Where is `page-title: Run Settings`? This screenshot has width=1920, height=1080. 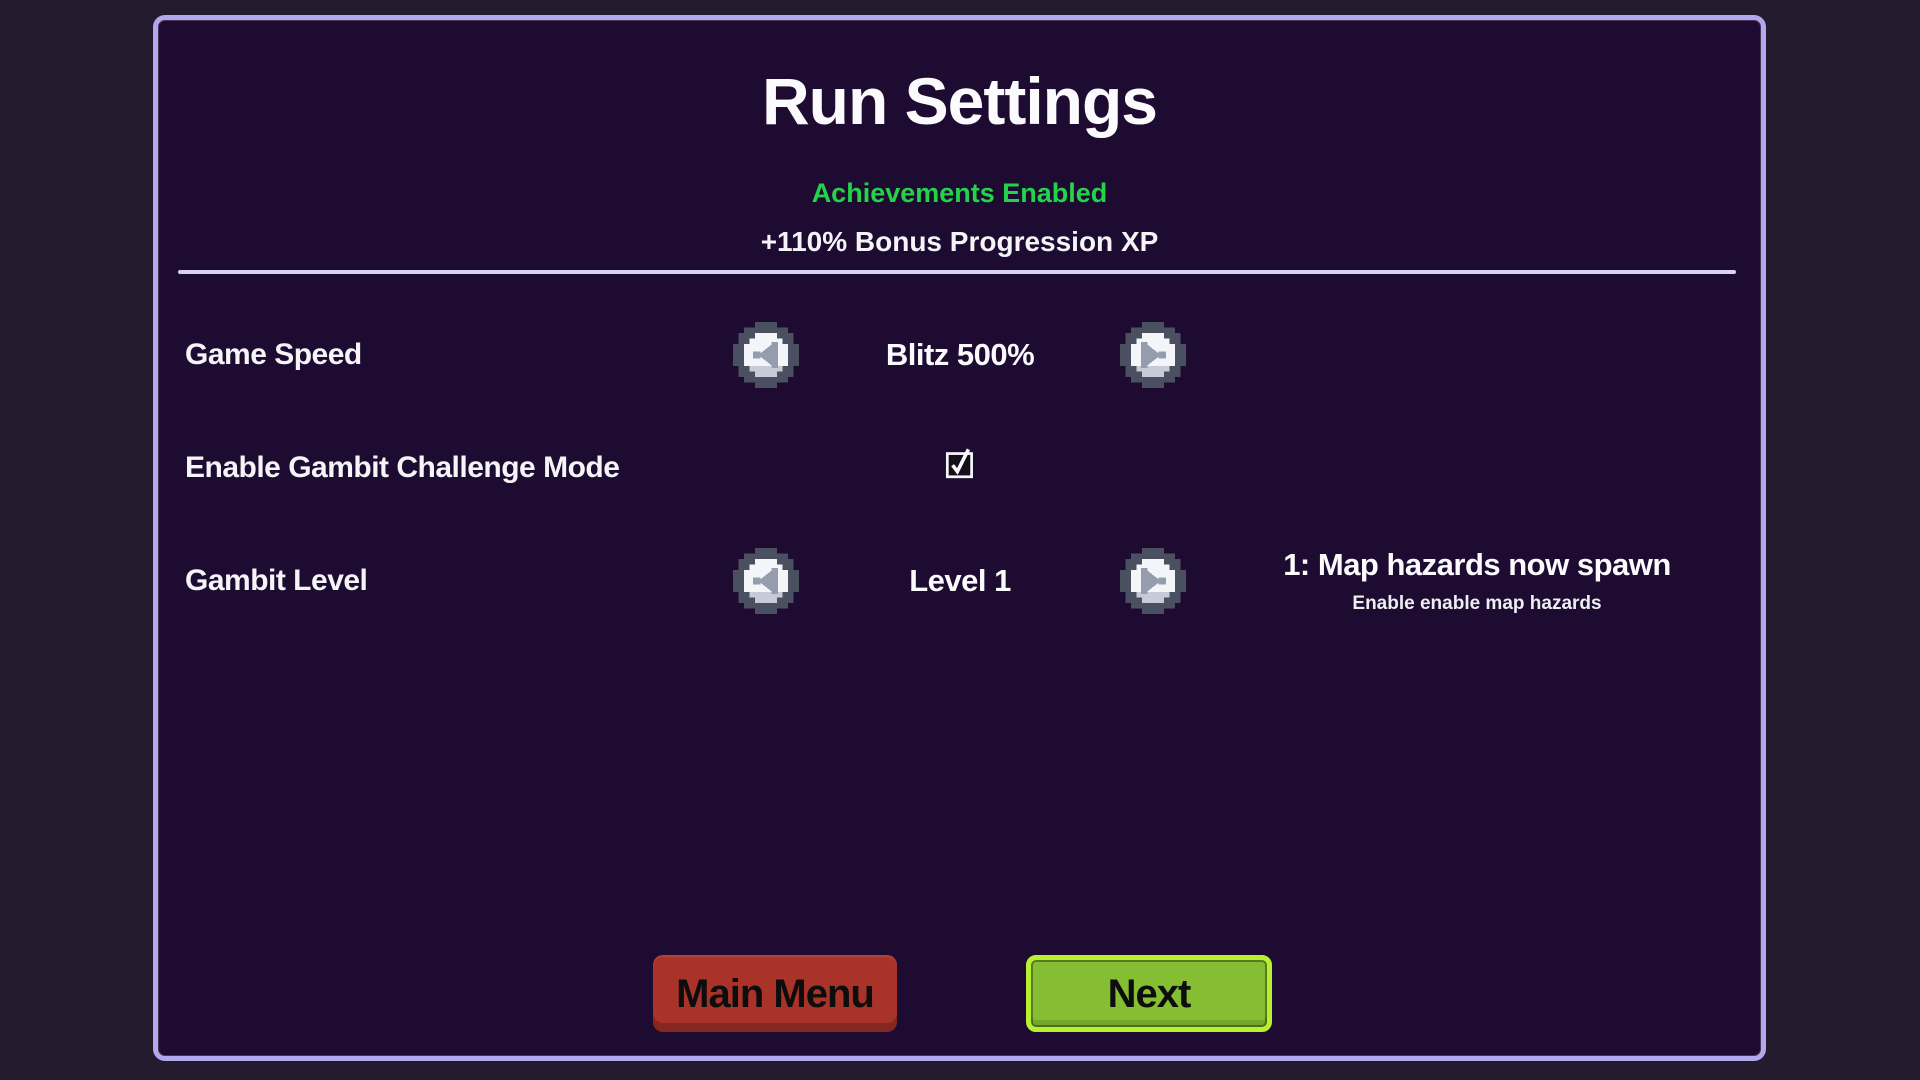 page-title: Run Settings is located at coordinates (960, 101).